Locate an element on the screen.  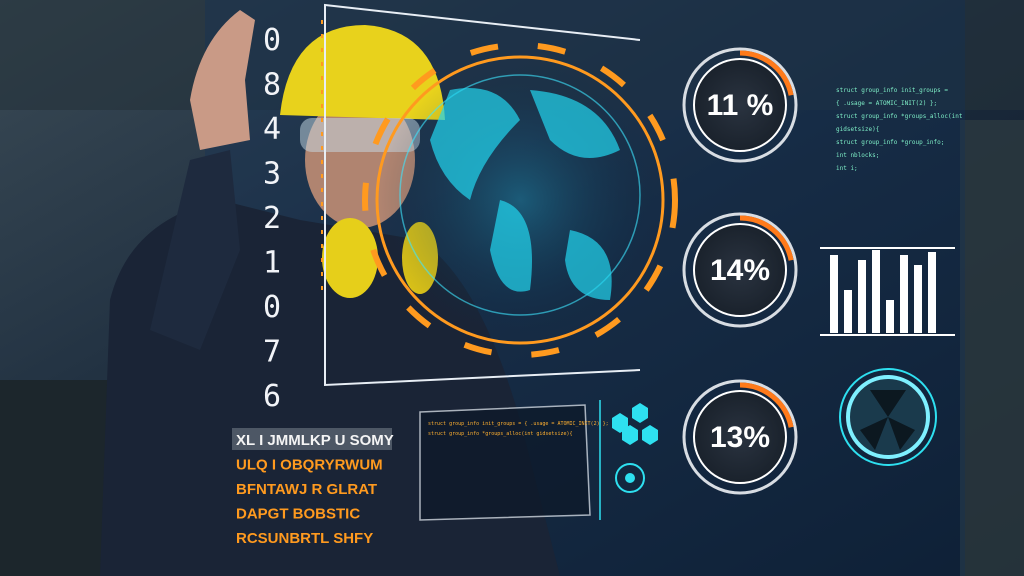
scale-digit: 6 is located at coordinates (272, 396).